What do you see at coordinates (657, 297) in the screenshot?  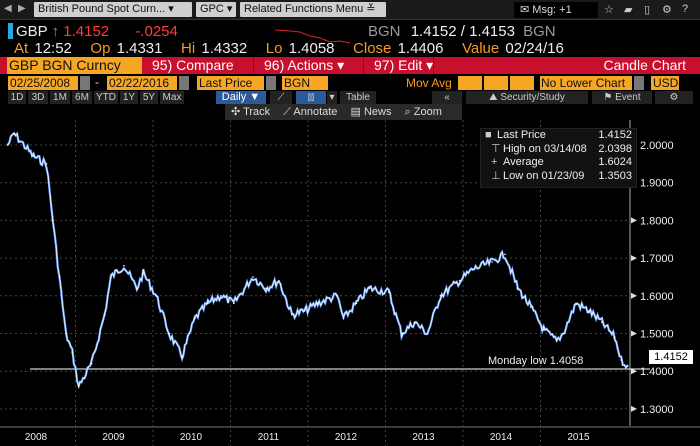 I see `y-tick-label: 1.6000` at bounding box center [657, 297].